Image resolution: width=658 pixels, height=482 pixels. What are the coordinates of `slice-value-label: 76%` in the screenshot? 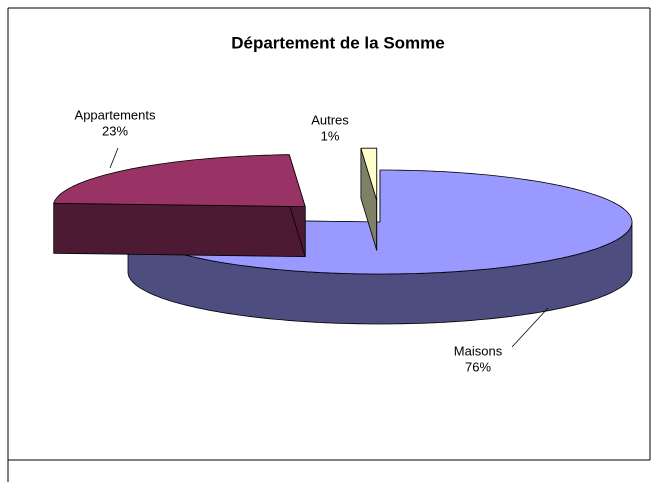 It's located at (478, 366).